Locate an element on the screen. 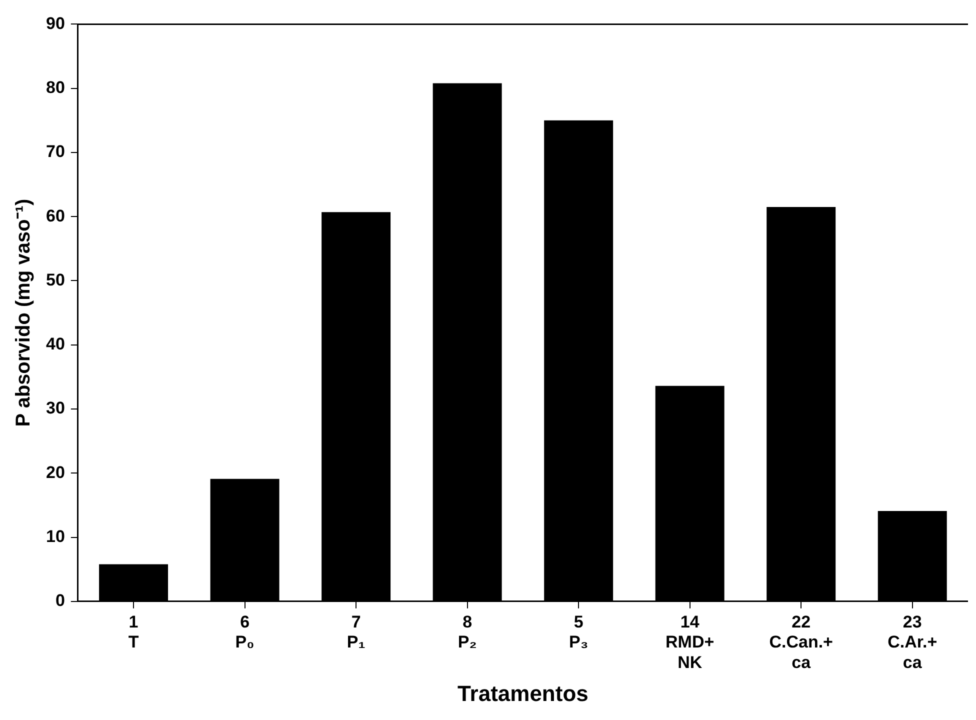 The width and height of the screenshot is (976, 720). y-tick-label: 10 is located at coordinates (55, 536).